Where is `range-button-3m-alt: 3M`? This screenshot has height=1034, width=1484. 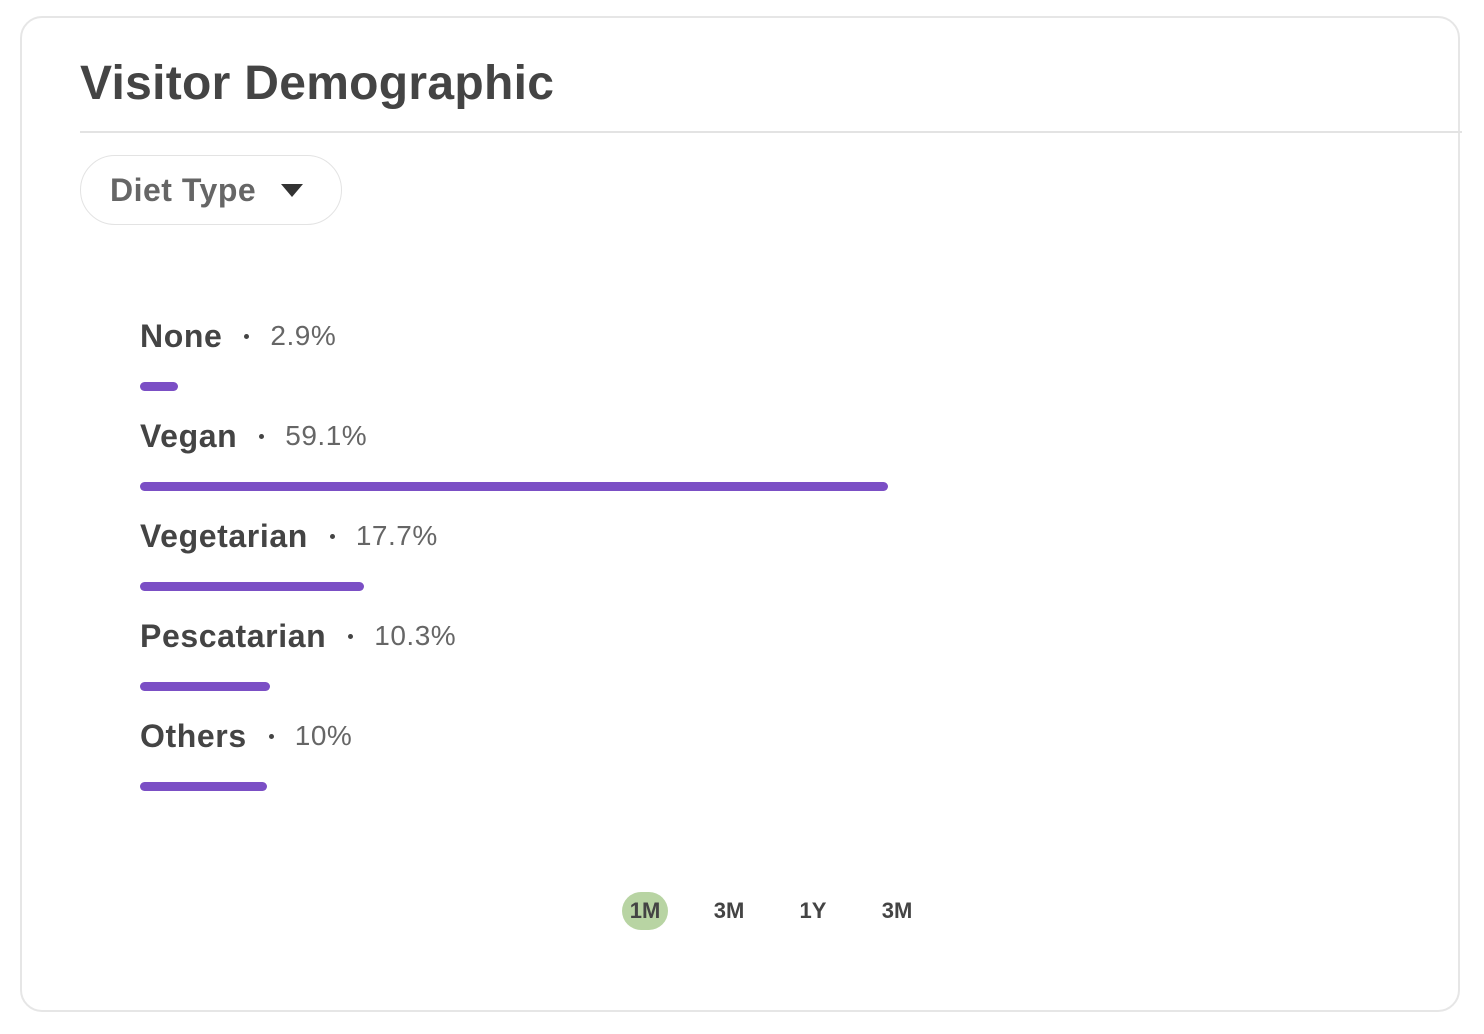 range-button-3m-alt: 3M is located at coordinates (897, 910).